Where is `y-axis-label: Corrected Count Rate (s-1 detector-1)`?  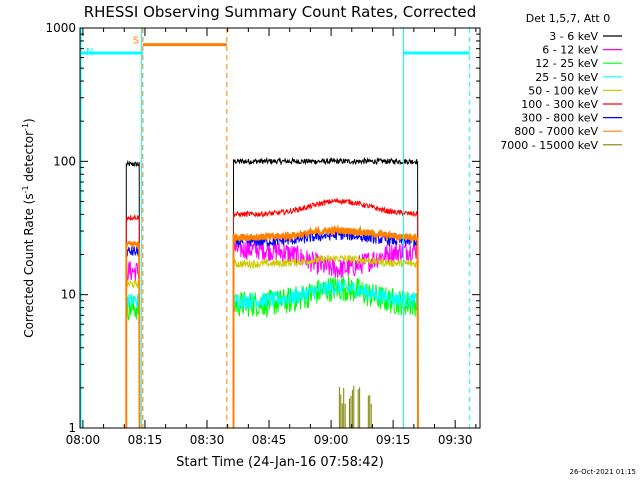
y-axis-label: Corrected Count Rate (s-1 detector-1) is located at coordinates (28, 227).